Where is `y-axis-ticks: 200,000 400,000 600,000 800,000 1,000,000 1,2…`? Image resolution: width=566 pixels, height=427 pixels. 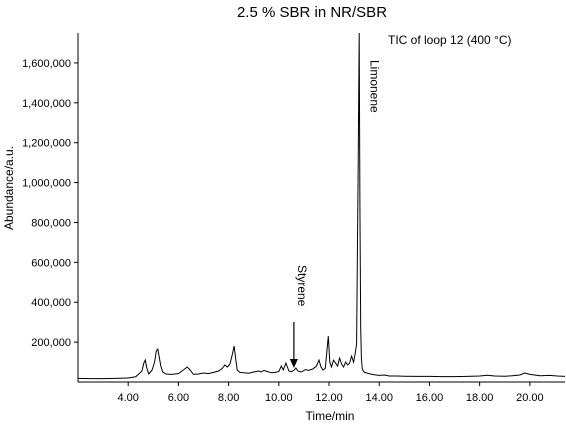
y-axis-ticks: 200,000 400,000 600,000 800,000 1,000,000 1,2… is located at coordinates (50, 203).